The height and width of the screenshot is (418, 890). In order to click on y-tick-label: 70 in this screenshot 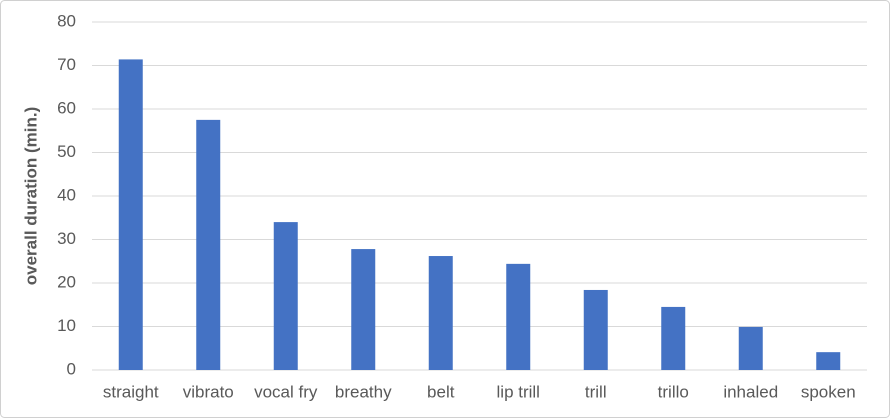, I will do `click(66, 64)`.